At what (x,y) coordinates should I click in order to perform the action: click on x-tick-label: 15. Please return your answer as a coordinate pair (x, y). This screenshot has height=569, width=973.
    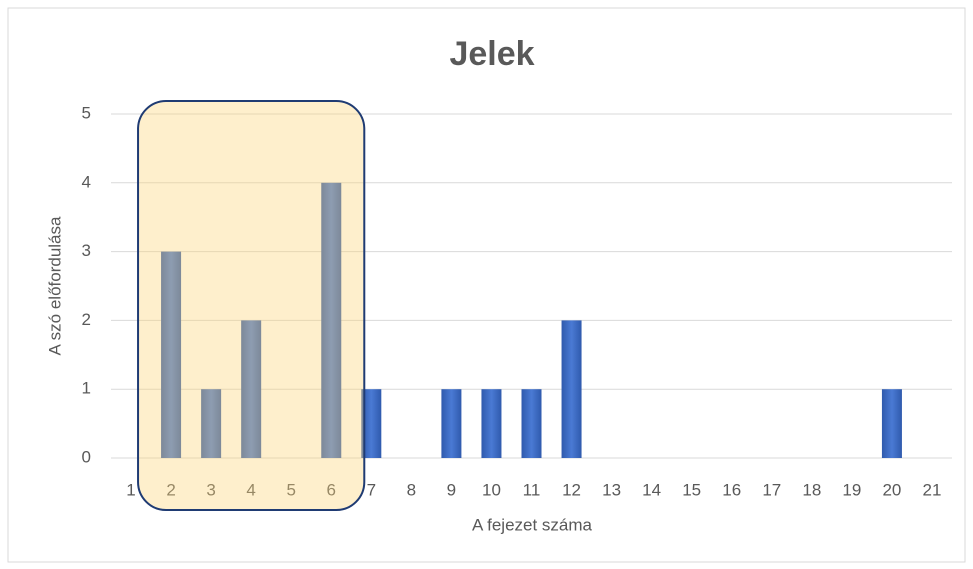
    Looking at the image, I should click on (691, 489).